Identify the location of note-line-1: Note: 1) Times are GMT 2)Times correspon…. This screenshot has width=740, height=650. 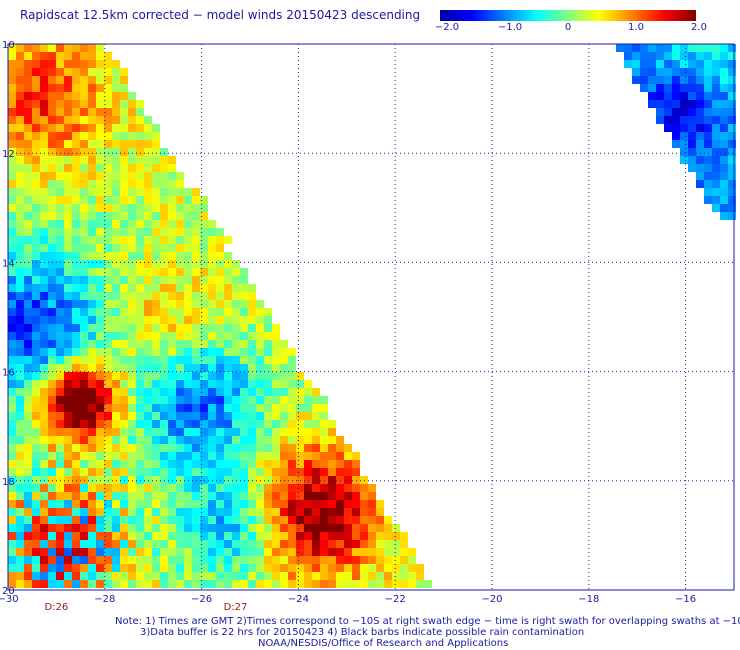
(427, 621).